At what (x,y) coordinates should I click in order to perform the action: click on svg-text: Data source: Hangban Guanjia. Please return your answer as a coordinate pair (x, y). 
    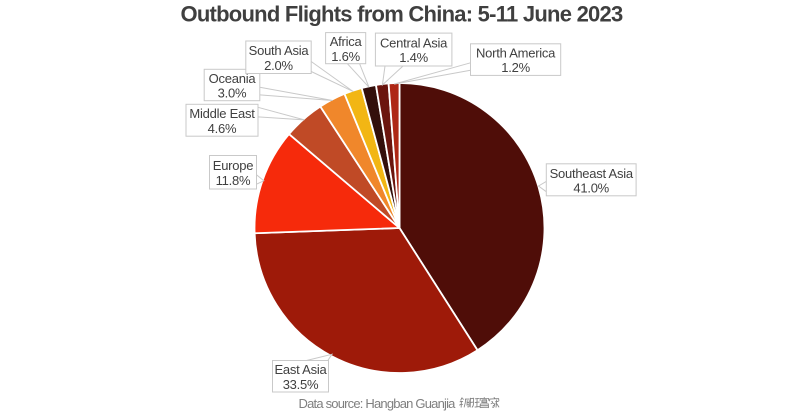
    Looking at the image, I should click on (378, 403).